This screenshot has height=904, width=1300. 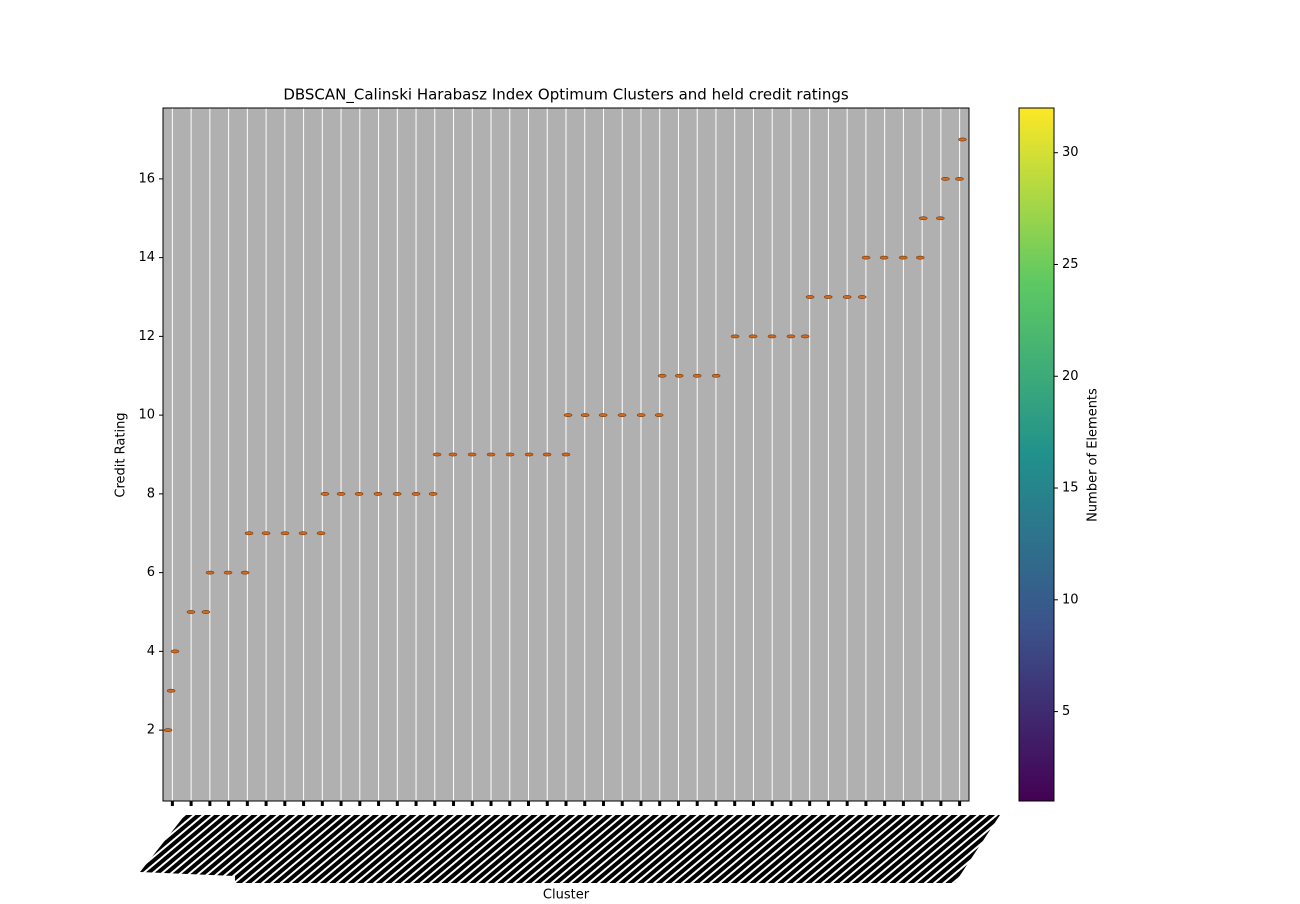 I want to click on y-tick-label: 16, so click(x=146, y=178).